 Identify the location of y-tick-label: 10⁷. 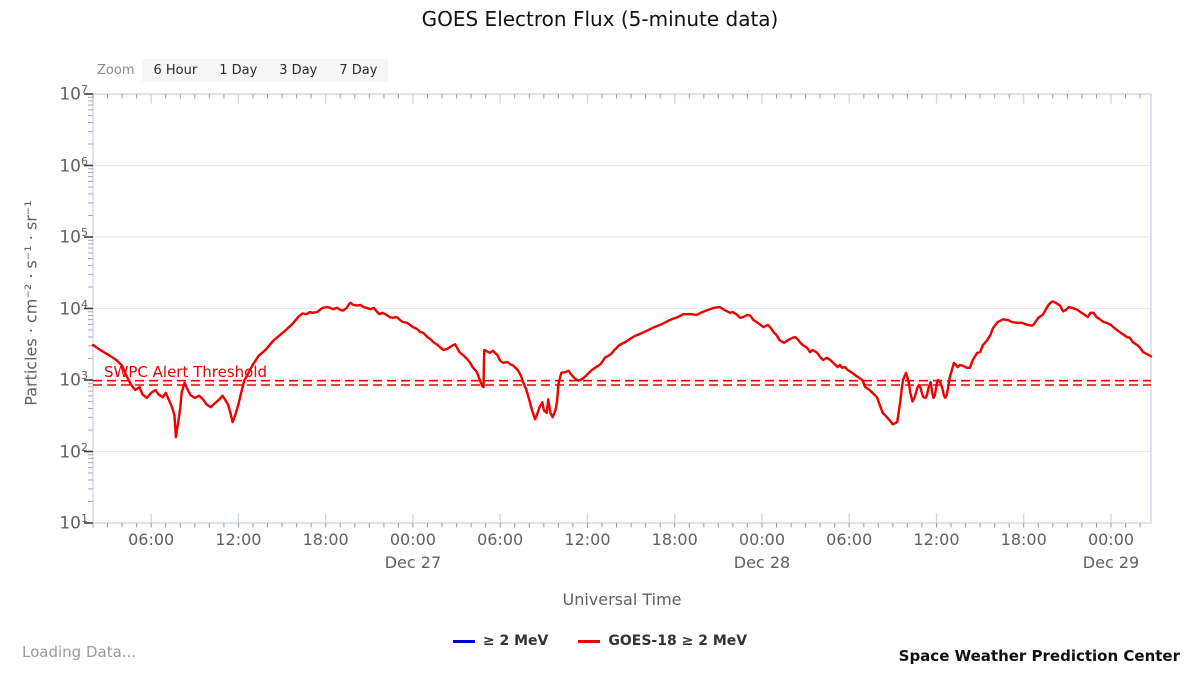
(73, 94).